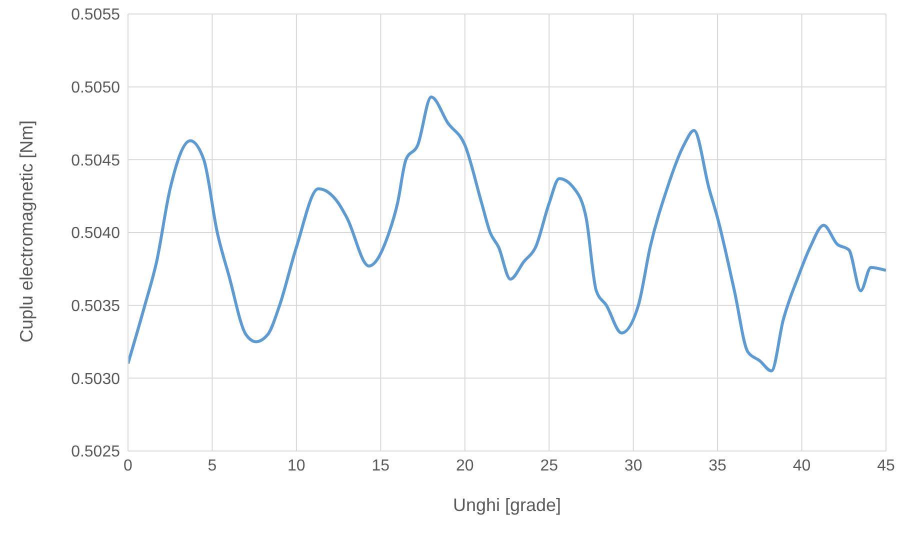  What do you see at coordinates (801, 465) in the screenshot?
I see `x-tick-label: 40` at bounding box center [801, 465].